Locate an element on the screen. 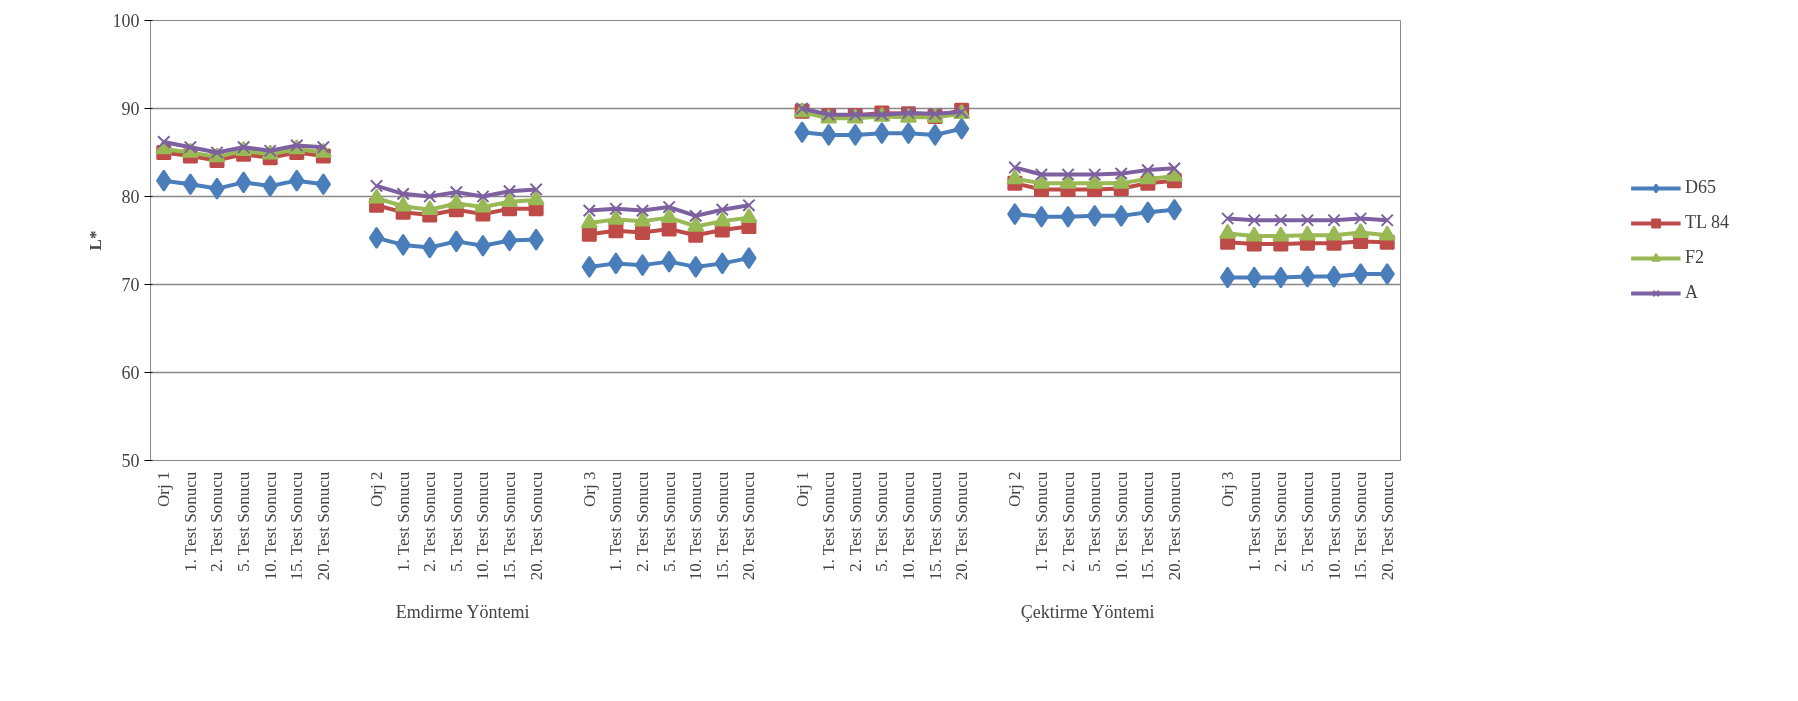 The width and height of the screenshot is (1798, 701). y-tick-label: 100 is located at coordinates (126, 21).